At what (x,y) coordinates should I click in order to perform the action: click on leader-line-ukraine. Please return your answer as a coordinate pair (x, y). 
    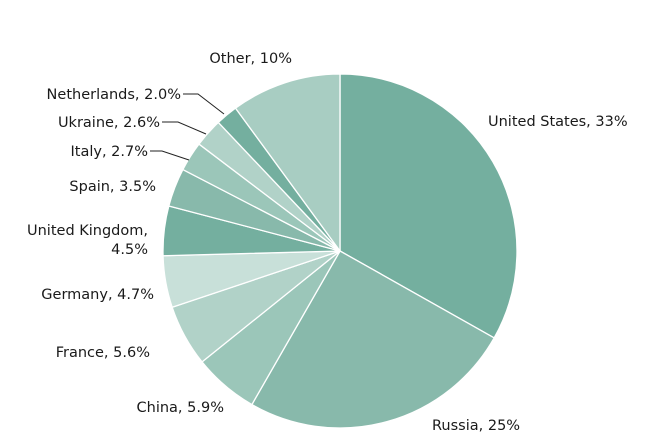
    Looking at the image, I should click on (184, 128).